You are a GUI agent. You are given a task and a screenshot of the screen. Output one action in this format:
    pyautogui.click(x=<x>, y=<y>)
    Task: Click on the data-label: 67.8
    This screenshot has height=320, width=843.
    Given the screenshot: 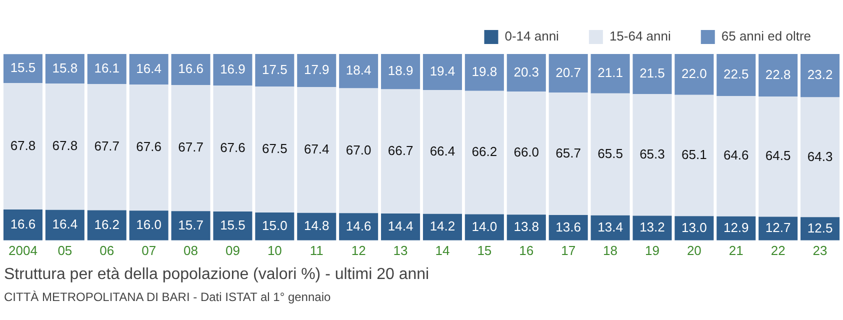 What is the action you would take?
    pyautogui.click(x=65, y=146)
    